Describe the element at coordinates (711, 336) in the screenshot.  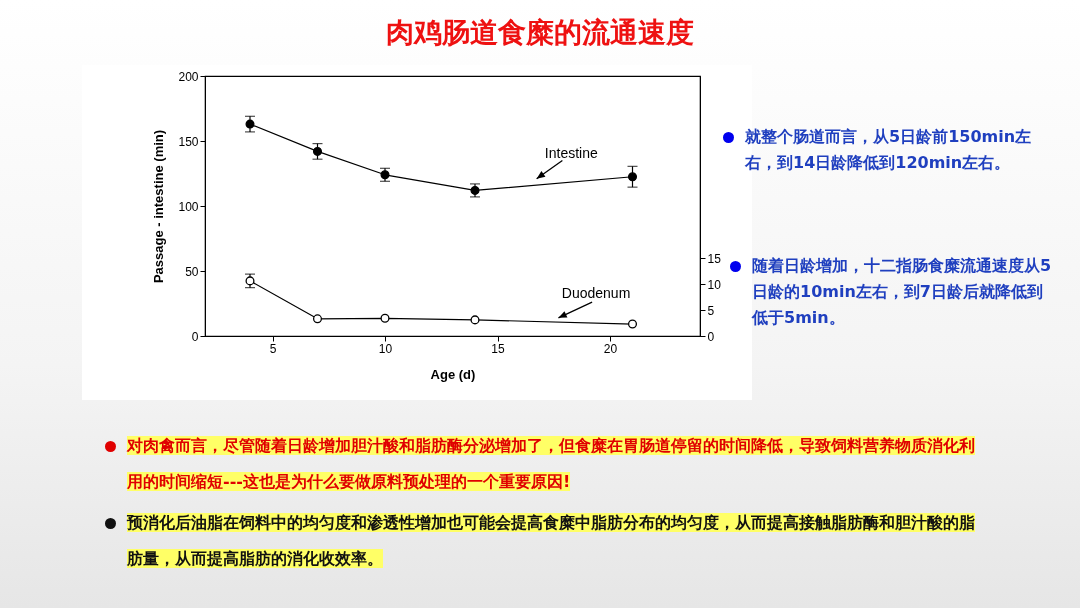
I see `y2-tick-label: 0` at that location.